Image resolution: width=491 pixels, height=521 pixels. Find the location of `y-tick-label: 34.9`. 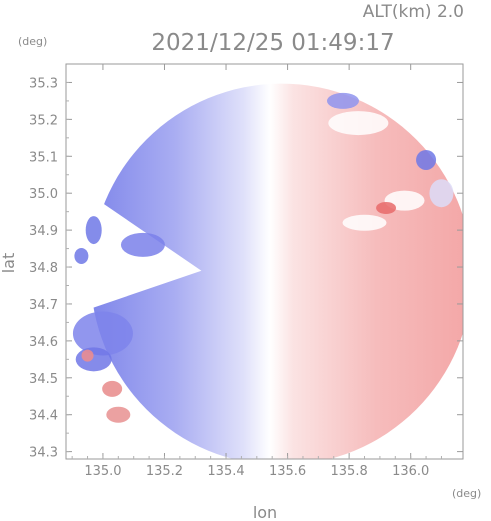

y-tick-label: 34.9 is located at coordinates (43, 231).